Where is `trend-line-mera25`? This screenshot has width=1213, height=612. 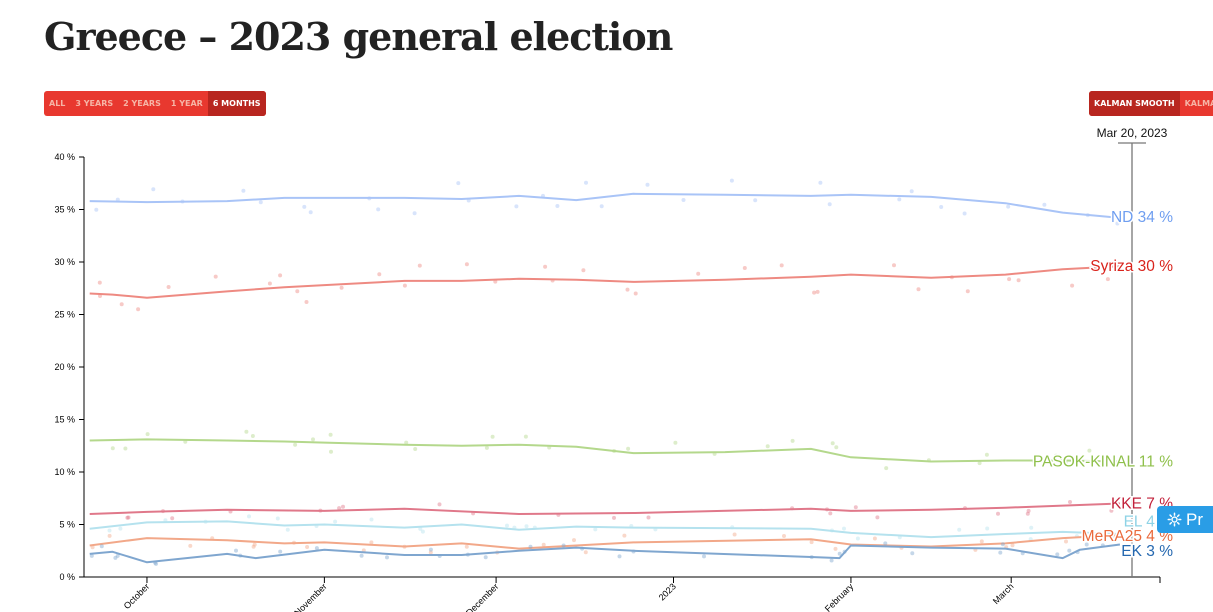 trend-line-mera25 is located at coordinates (604, 542).